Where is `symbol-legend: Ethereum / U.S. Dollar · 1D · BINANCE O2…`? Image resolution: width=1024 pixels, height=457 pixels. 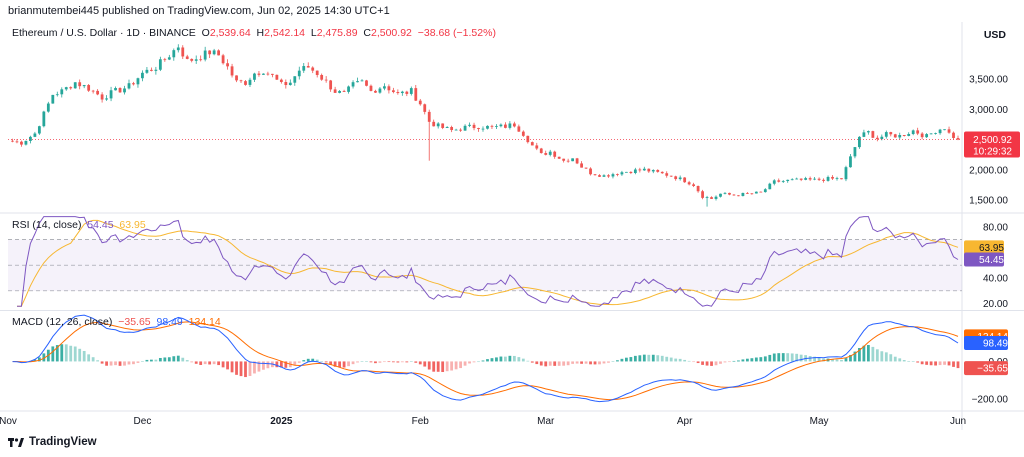 symbol-legend: Ethereum / U.S. Dollar · 1D · BINANCE O2… is located at coordinates (254, 33).